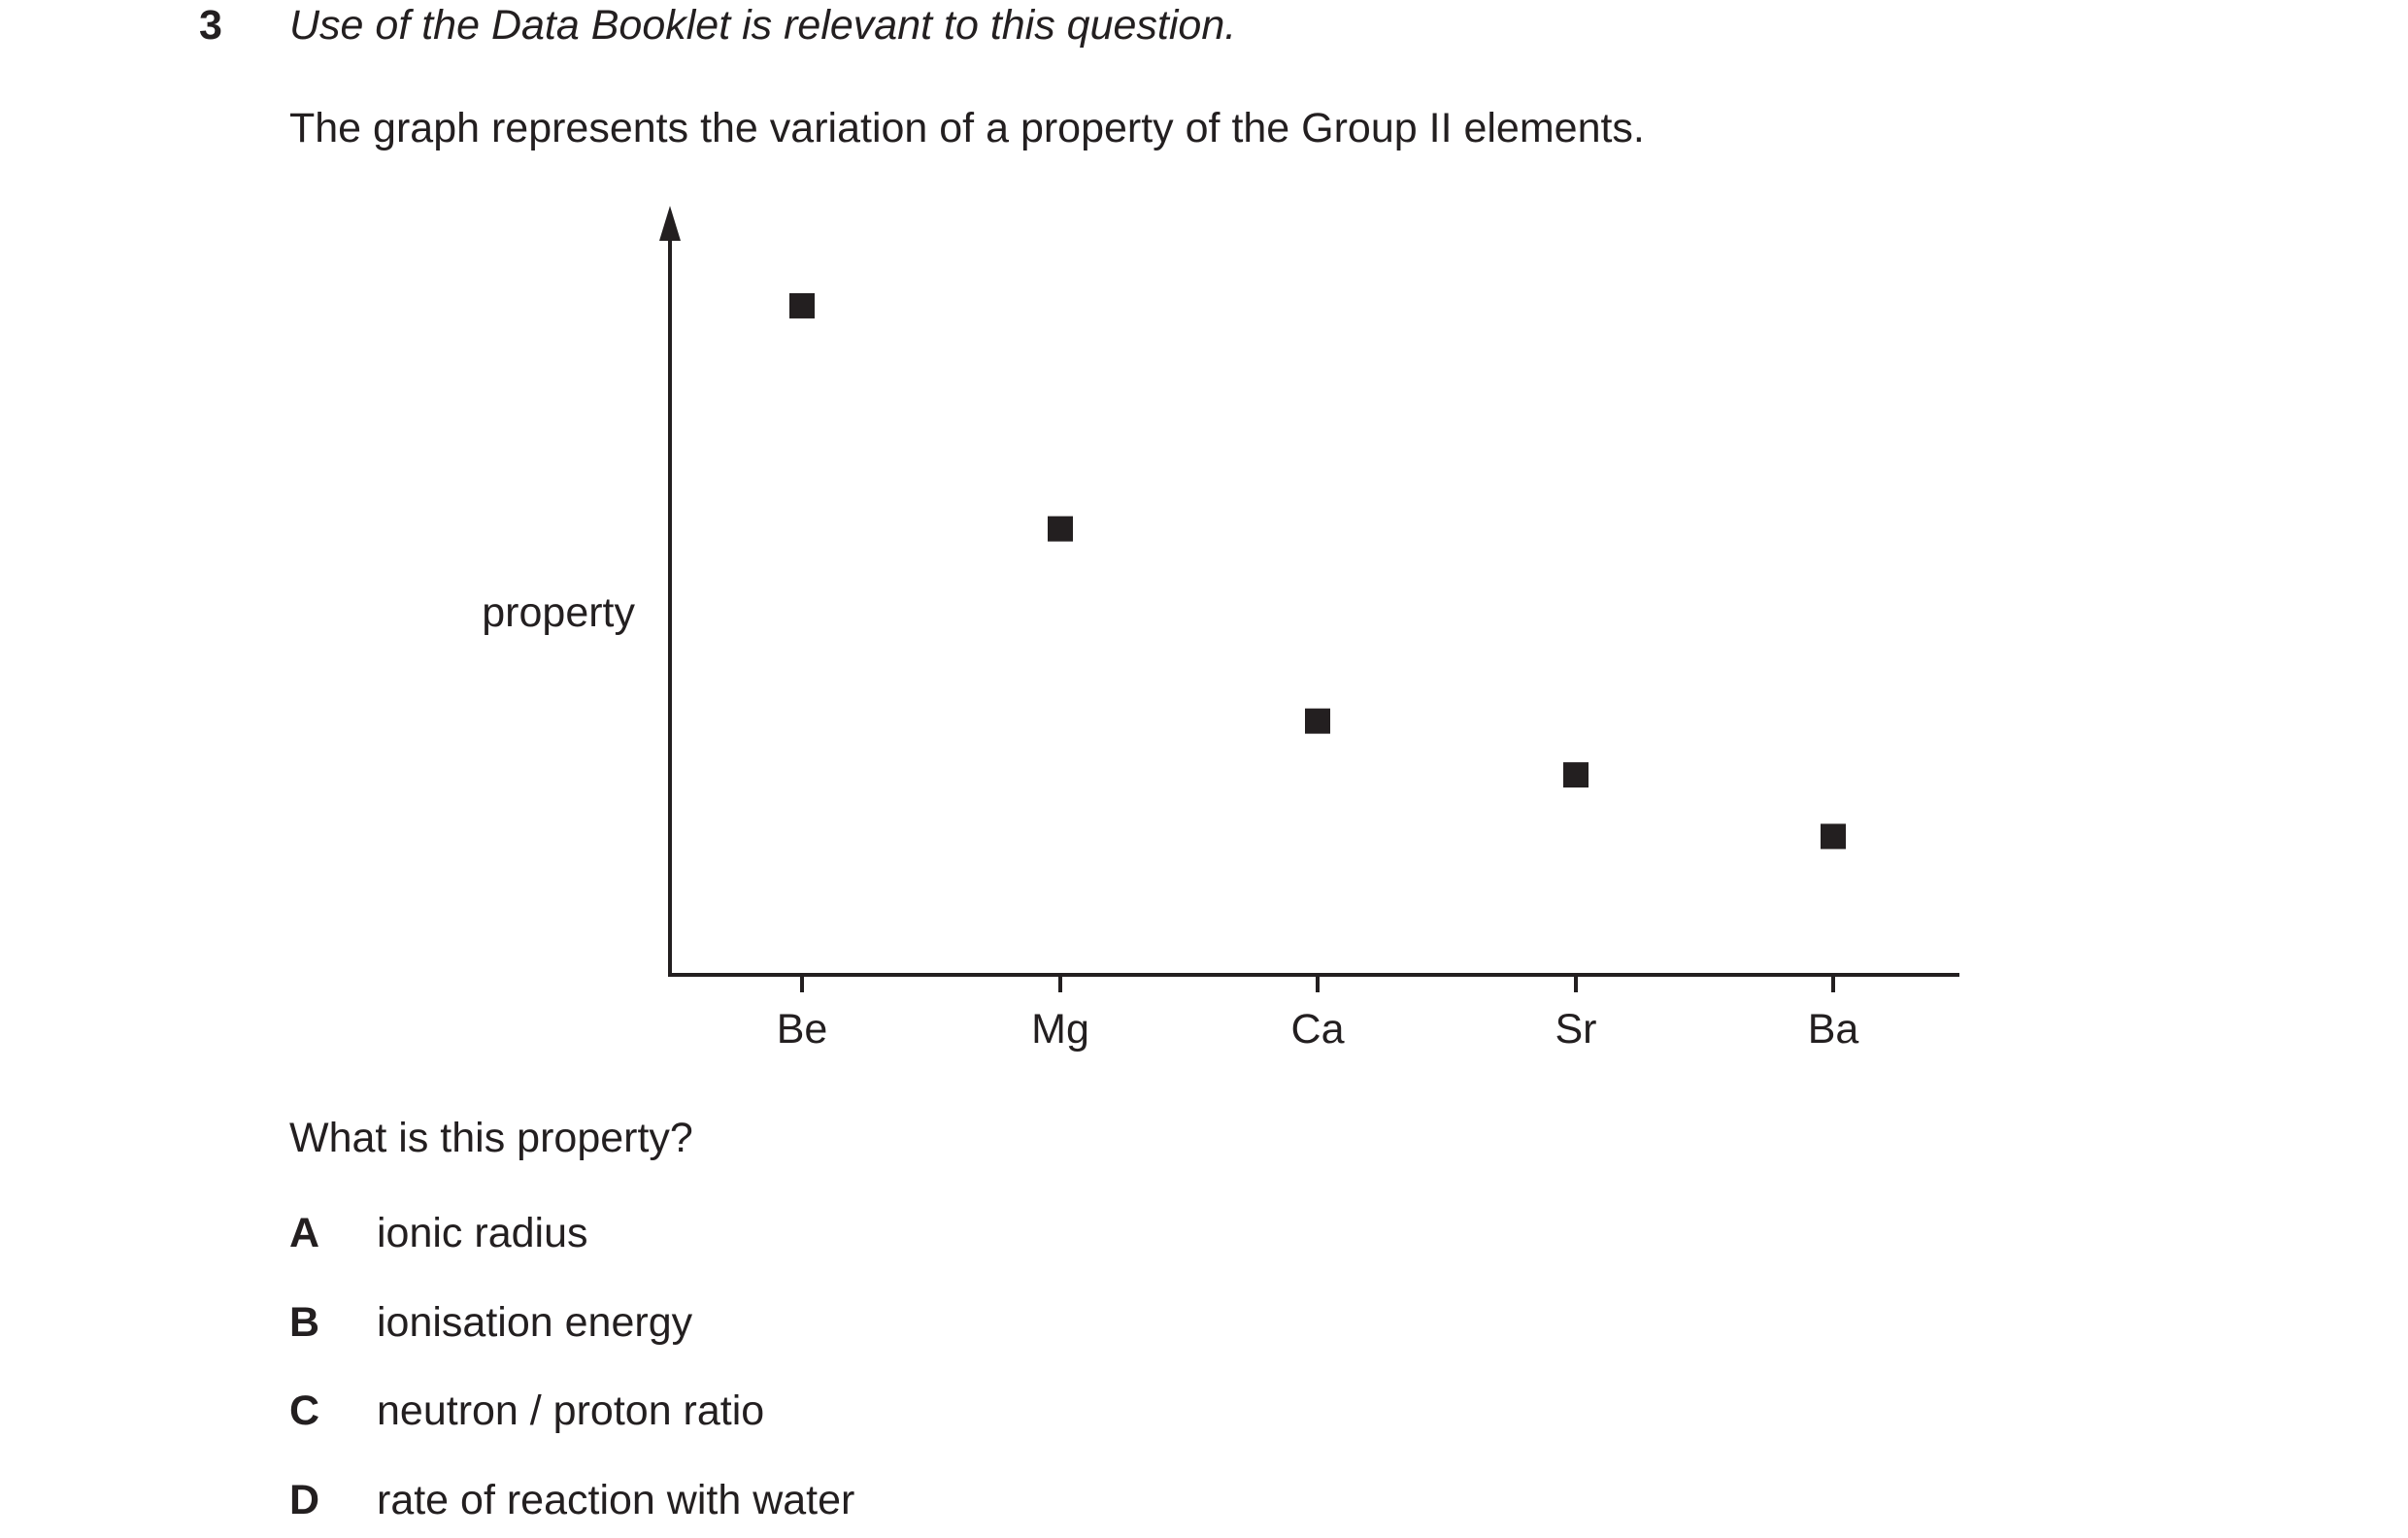  Describe the element at coordinates (210, 25) in the screenshot. I see `question-number: 3` at that location.